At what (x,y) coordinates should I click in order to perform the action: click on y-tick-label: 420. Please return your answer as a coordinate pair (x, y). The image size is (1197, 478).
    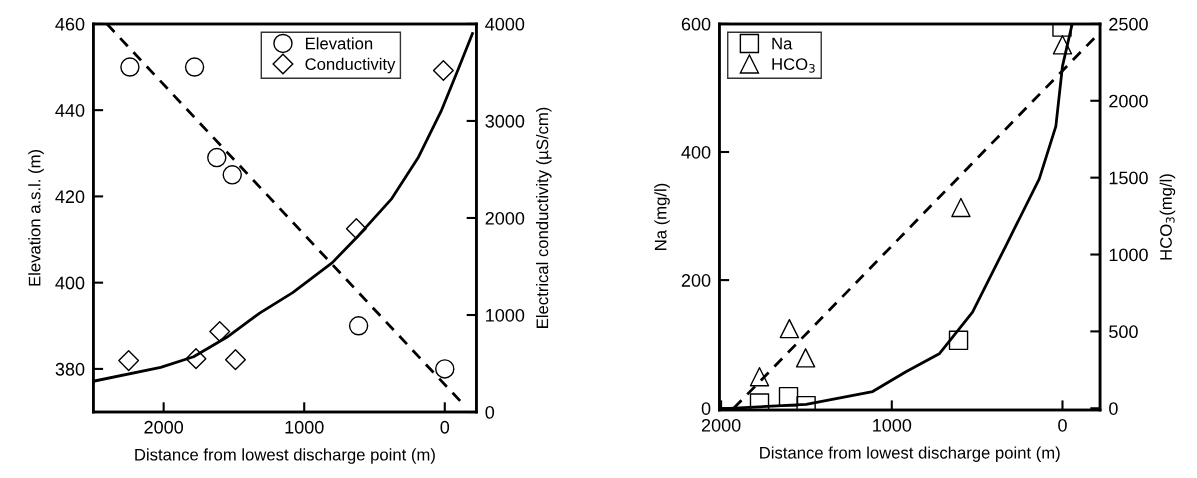
    Looking at the image, I should click on (70, 197).